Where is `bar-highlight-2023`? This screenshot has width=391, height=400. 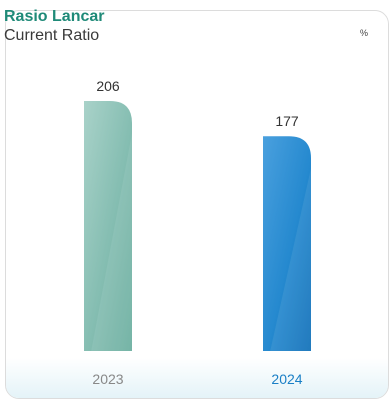
bar-highlight-2023 is located at coordinates (111, 241).